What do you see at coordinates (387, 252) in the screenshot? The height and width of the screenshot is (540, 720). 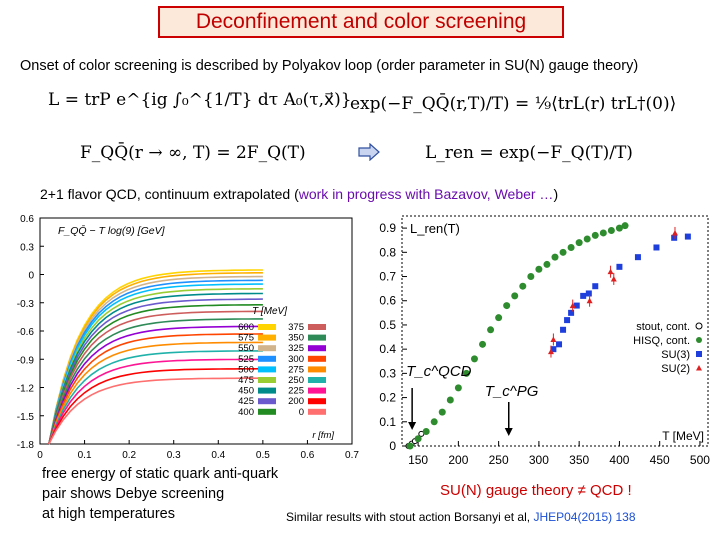 I see `y-tick-label: 0.8` at bounding box center [387, 252].